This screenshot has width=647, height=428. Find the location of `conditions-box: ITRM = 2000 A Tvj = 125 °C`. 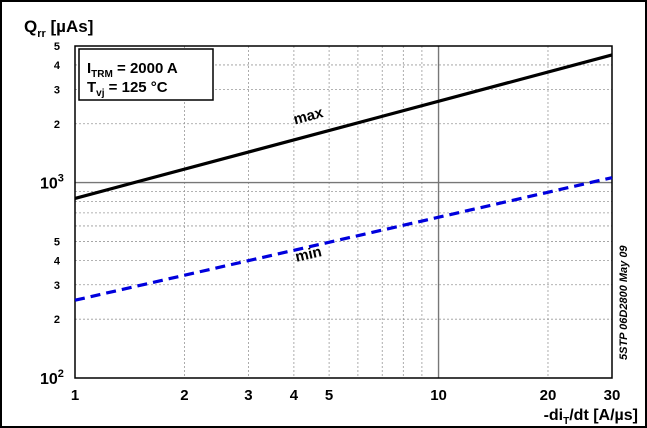

conditions-box: ITRM = 2000 A Tvj = 125 °C is located at coordinates (146, 74).